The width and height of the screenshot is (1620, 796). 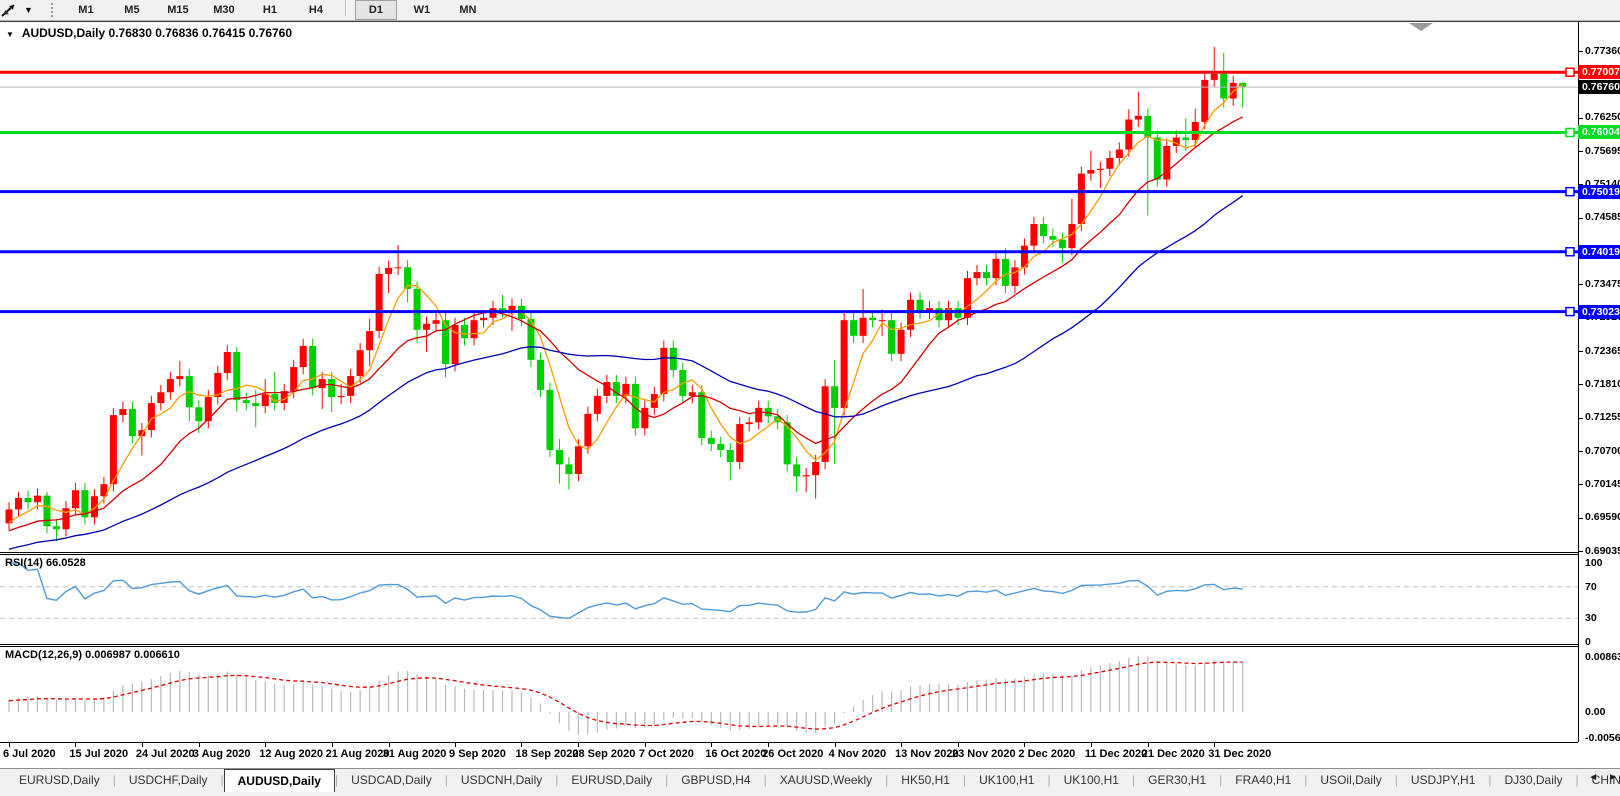 I want to click on price-tick-label: 0.72365, so click(x=1602, y=350).